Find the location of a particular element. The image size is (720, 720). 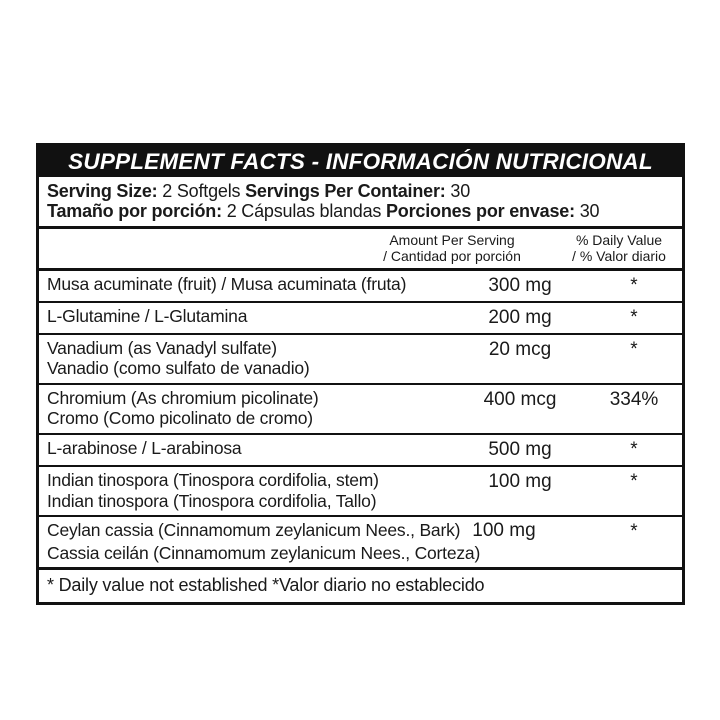

ingredient-name-line1: Vanadium (as Vanadyl sulfate) is located at coordinates (162, 347).